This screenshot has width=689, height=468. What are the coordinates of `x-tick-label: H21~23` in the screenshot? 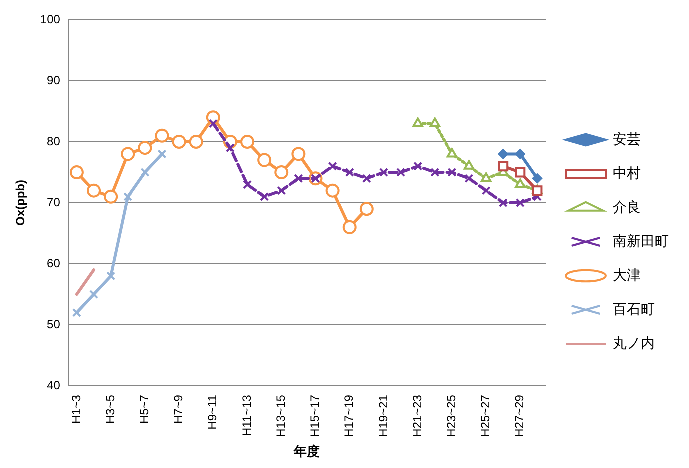 It's located at (417, 416).